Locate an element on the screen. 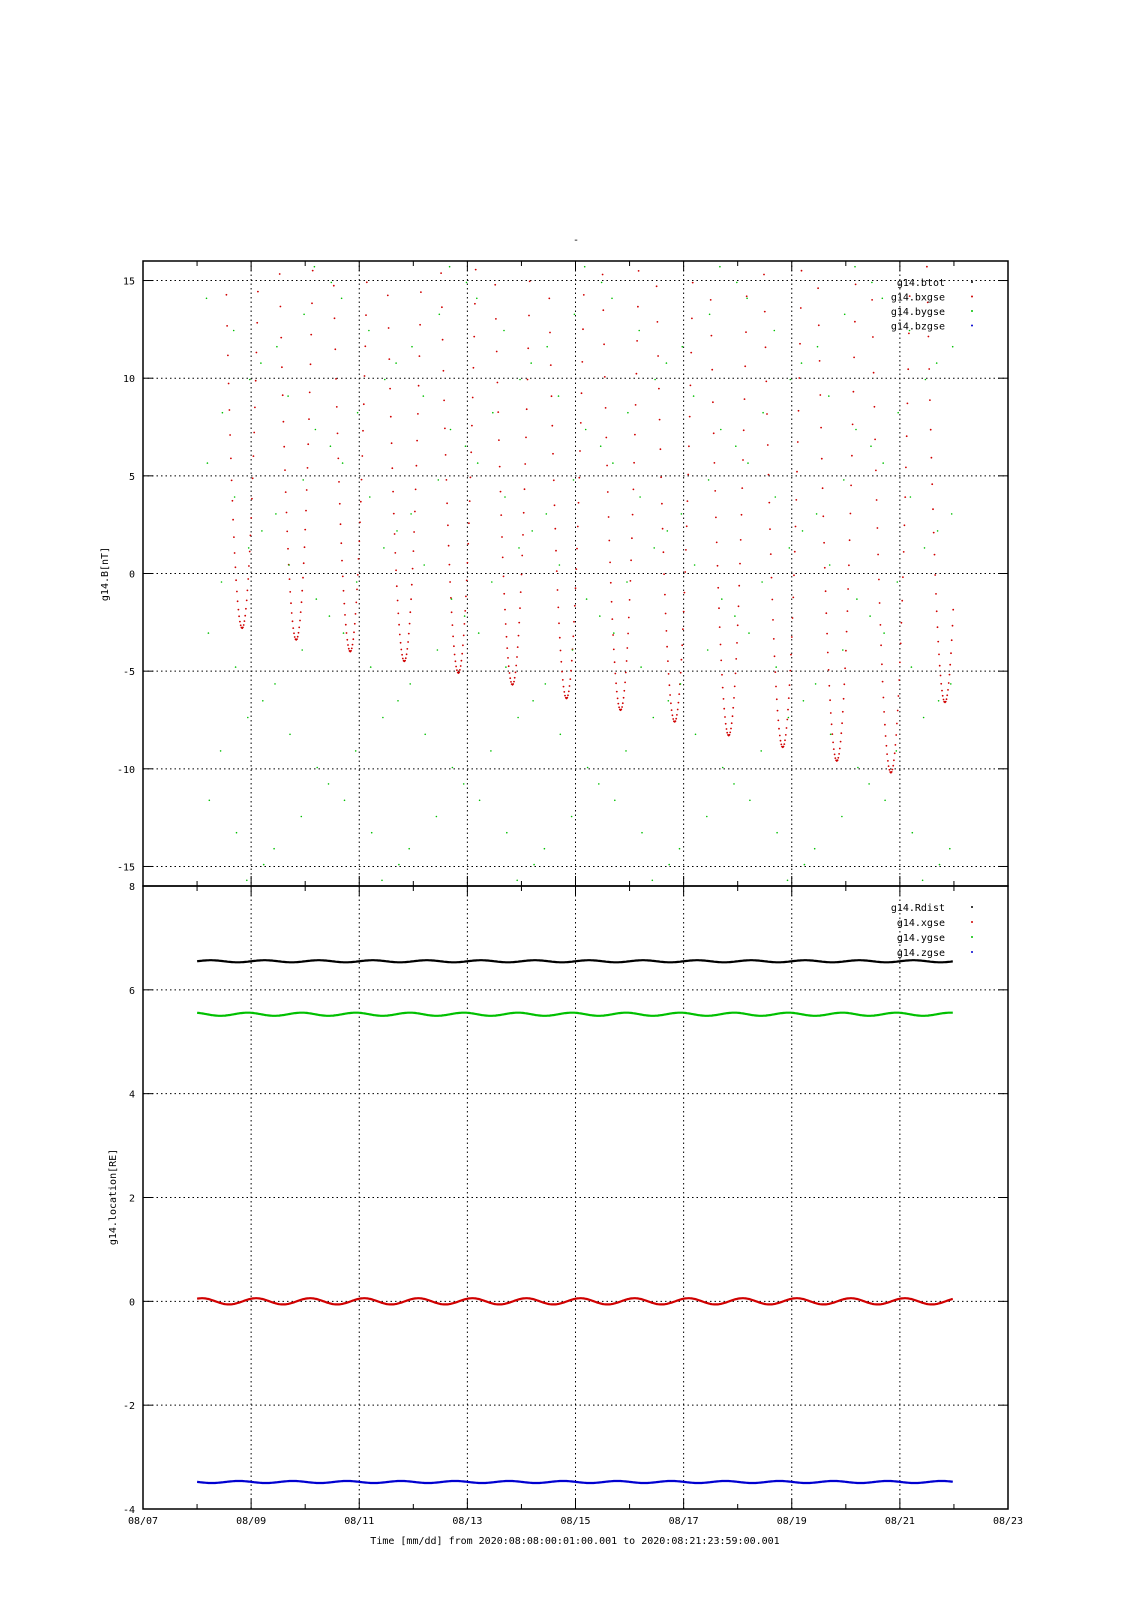 This screenshot has width=1131, height=1600. series-ygse-line is located at coordinates (575, 1014).